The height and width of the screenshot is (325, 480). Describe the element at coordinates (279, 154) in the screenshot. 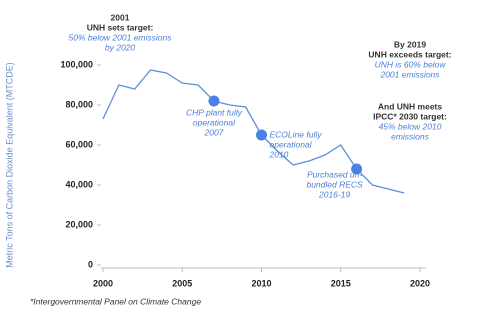

I see `point-note: 2010` at that location.